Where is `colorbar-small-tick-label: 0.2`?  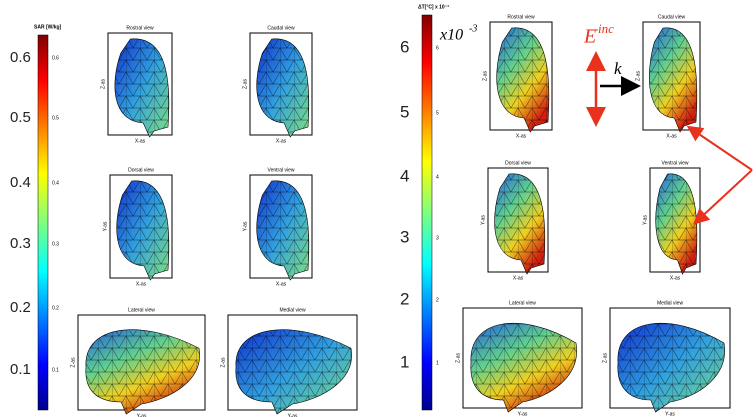 colorbar-small-tick-label: 0.2 is located at coordinates (55, 308).